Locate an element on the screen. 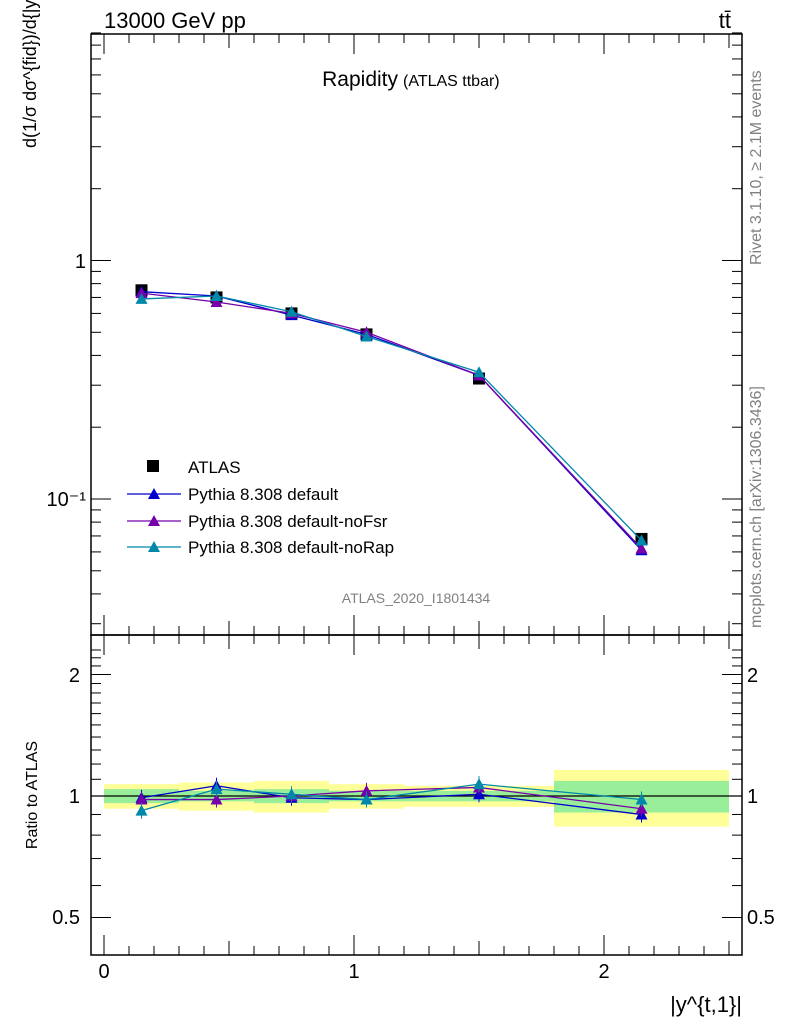 The height and width of the screenshot is (1029, 786). legend-label-atlas: ATLAS is located at coordinates (214, 467).